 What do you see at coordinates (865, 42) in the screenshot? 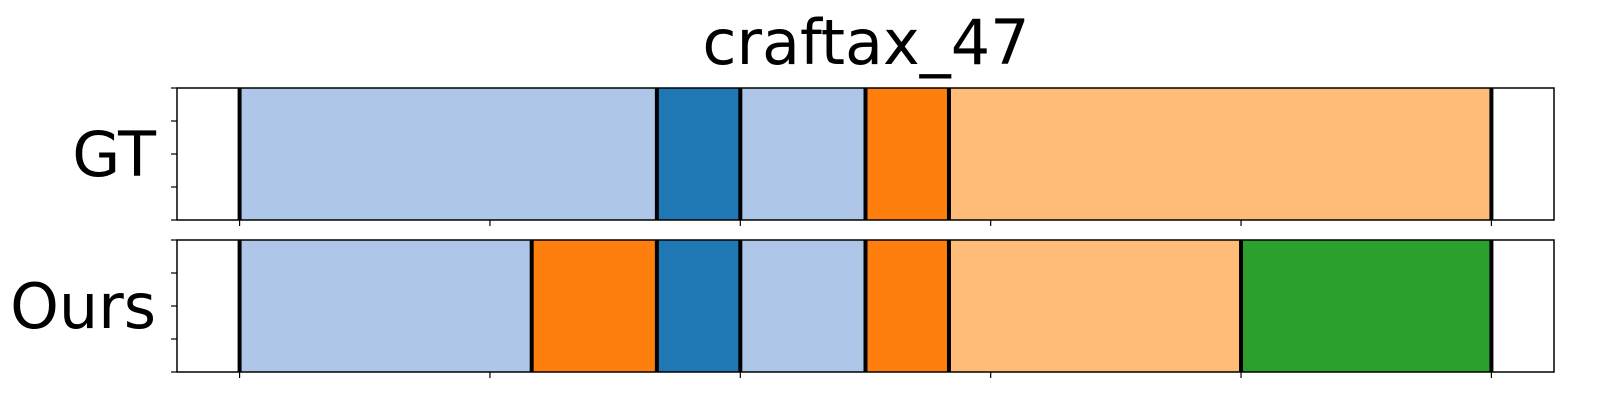
I see `chart-title: craftax_47` at bounding box center [865, 42].